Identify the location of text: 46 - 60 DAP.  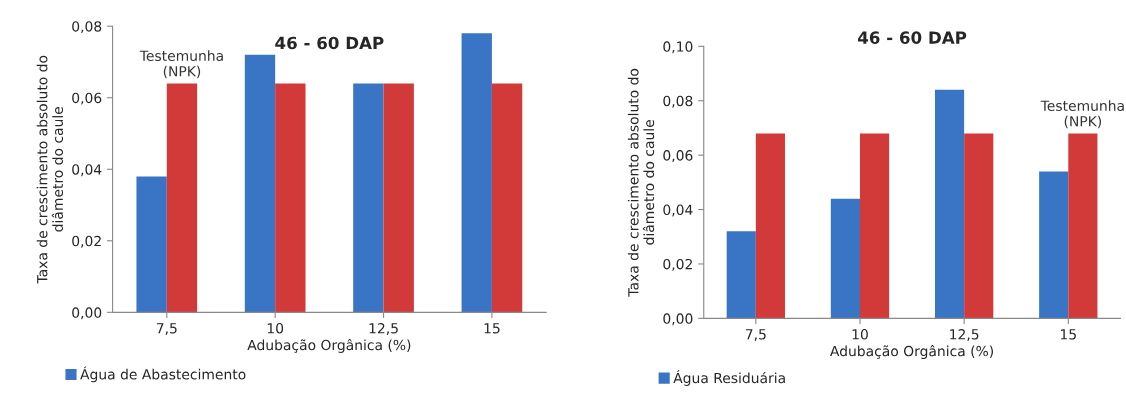
(329, 43).